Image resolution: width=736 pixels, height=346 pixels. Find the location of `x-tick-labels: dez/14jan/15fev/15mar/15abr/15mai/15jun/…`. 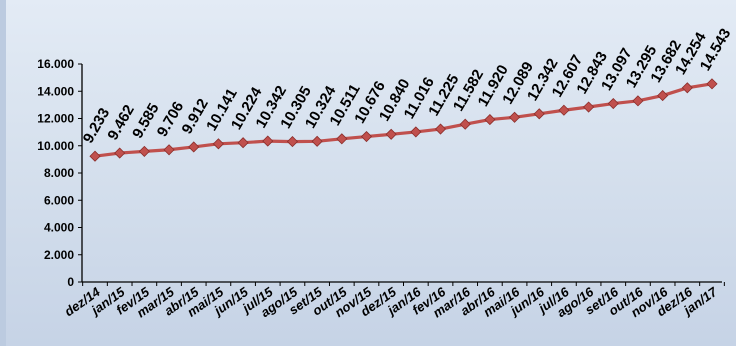

x-tick-labels: dez/14jan/15fev/15mar/15abr/15mai/15jun/… is located at coordinates (391, 302).